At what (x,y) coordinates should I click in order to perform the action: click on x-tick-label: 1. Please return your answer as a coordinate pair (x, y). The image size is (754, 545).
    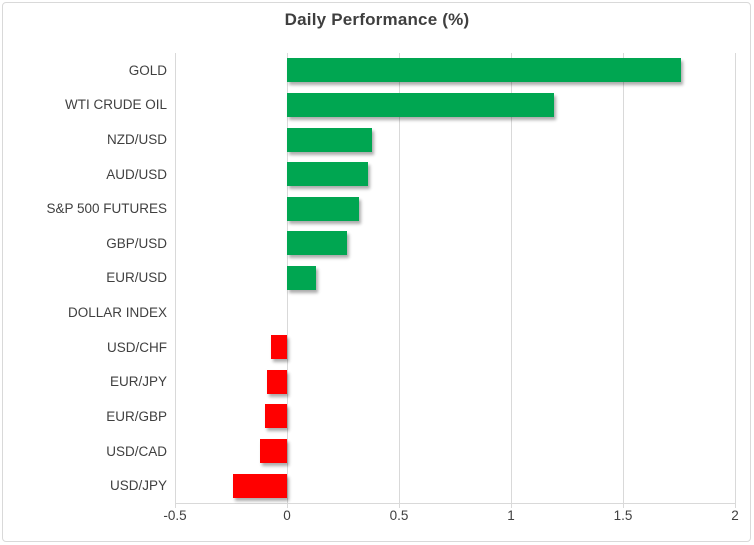
    Looking at the image, I should click on (511, 515).